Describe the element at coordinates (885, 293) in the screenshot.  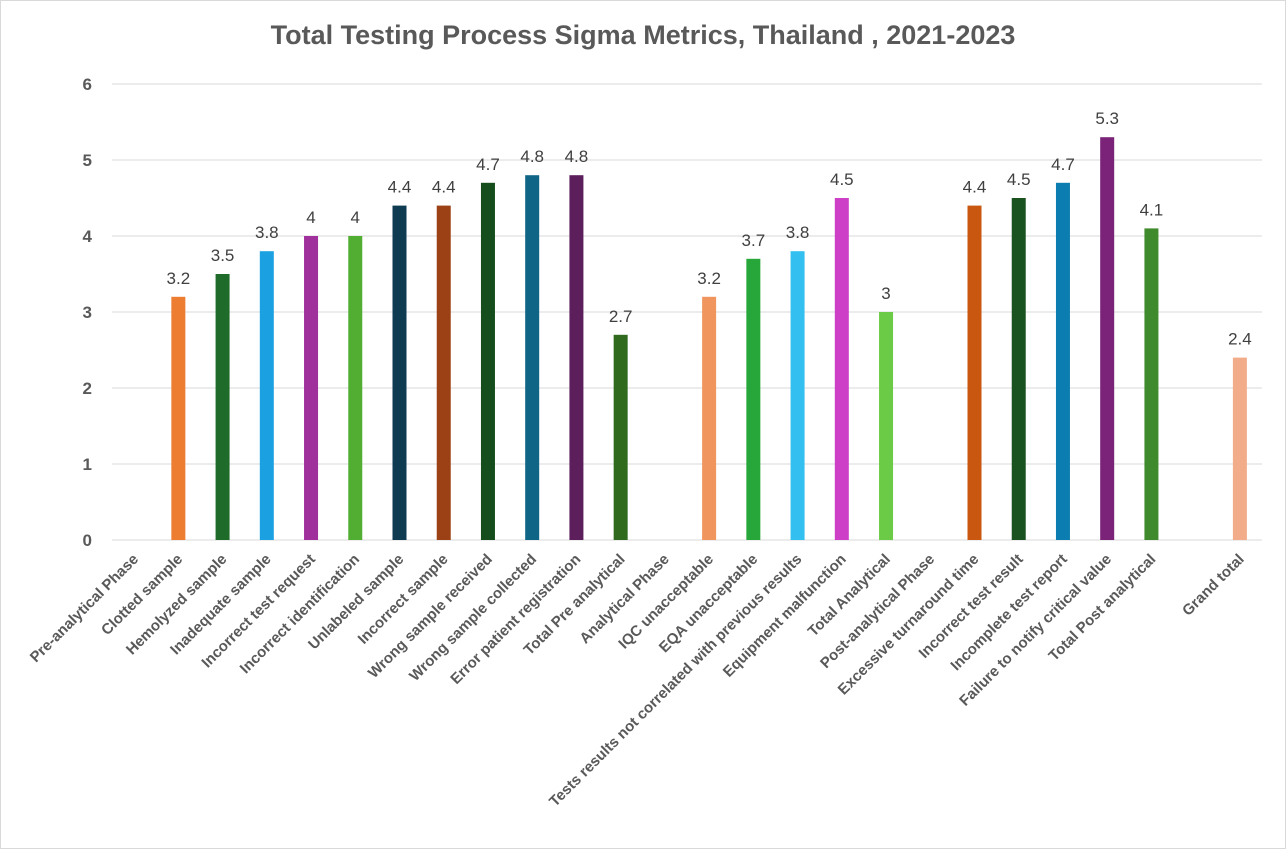
I see `data-label: 3` at that location.